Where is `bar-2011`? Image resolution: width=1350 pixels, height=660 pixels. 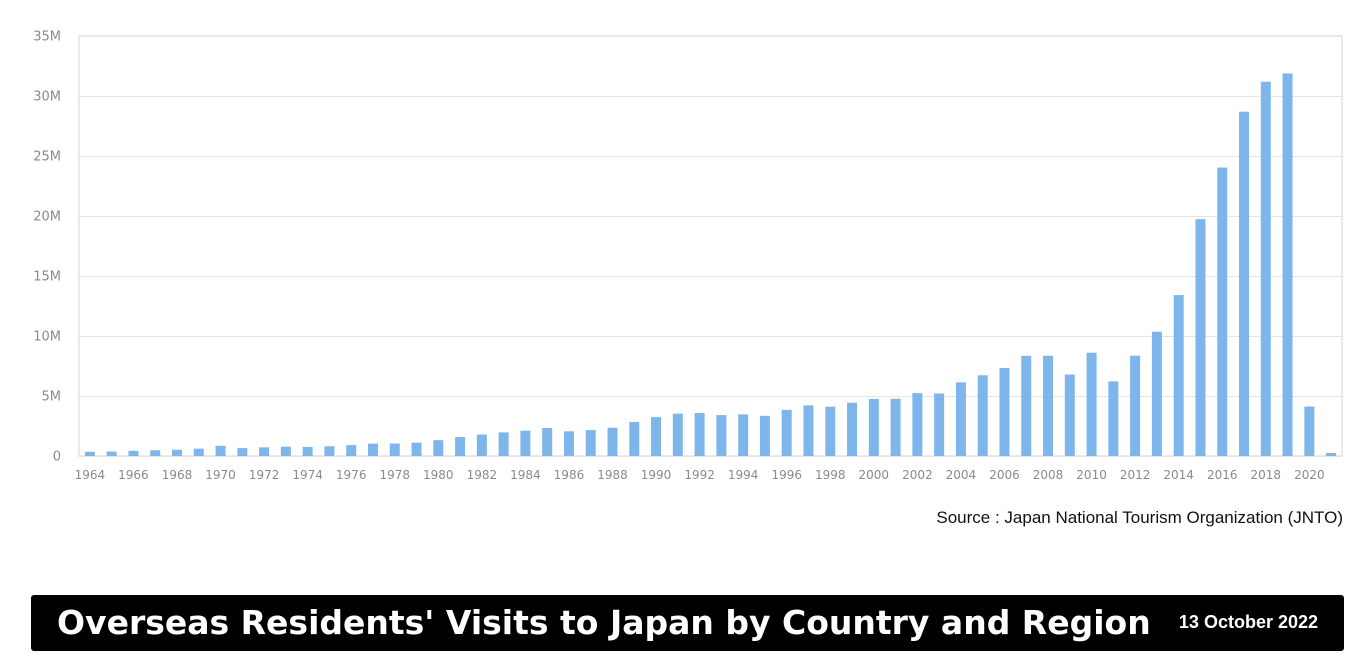 bar-2011 is located at coordinates (1113, 418).